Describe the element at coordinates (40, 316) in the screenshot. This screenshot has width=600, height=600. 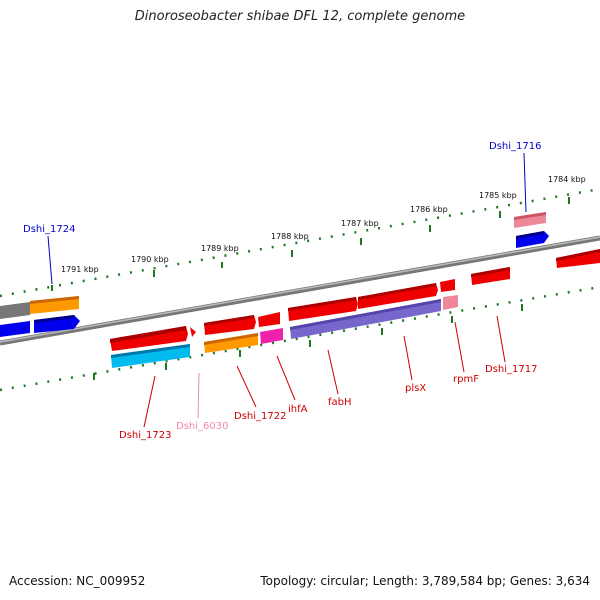
I see `gene-dshi1724-block` at that location.